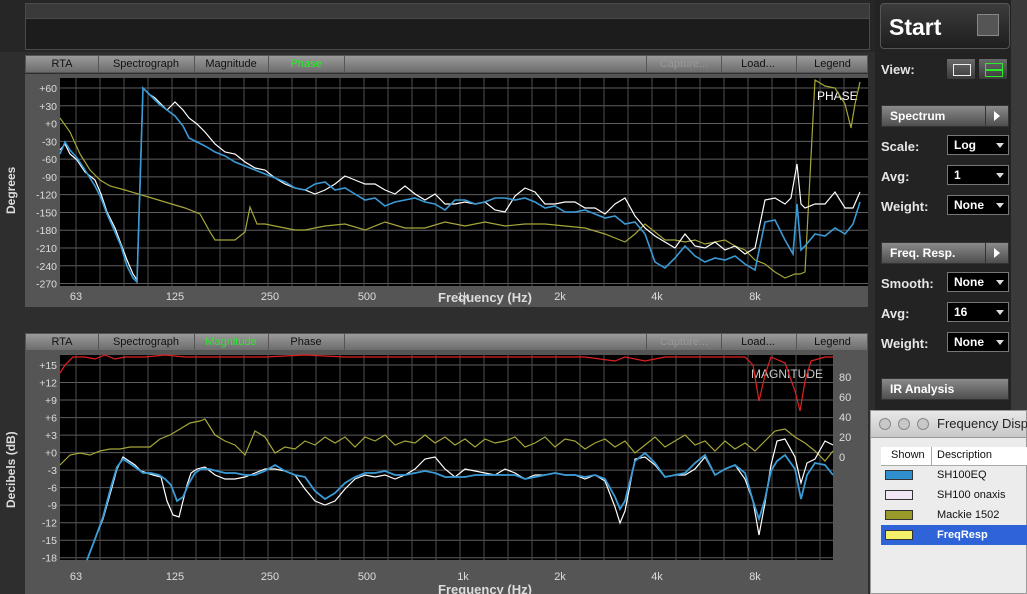 The image size is (1027, 594). Describe the element at coordinates (49, 541) in the screenshot. I see `y-tick-label: -15` at that location.